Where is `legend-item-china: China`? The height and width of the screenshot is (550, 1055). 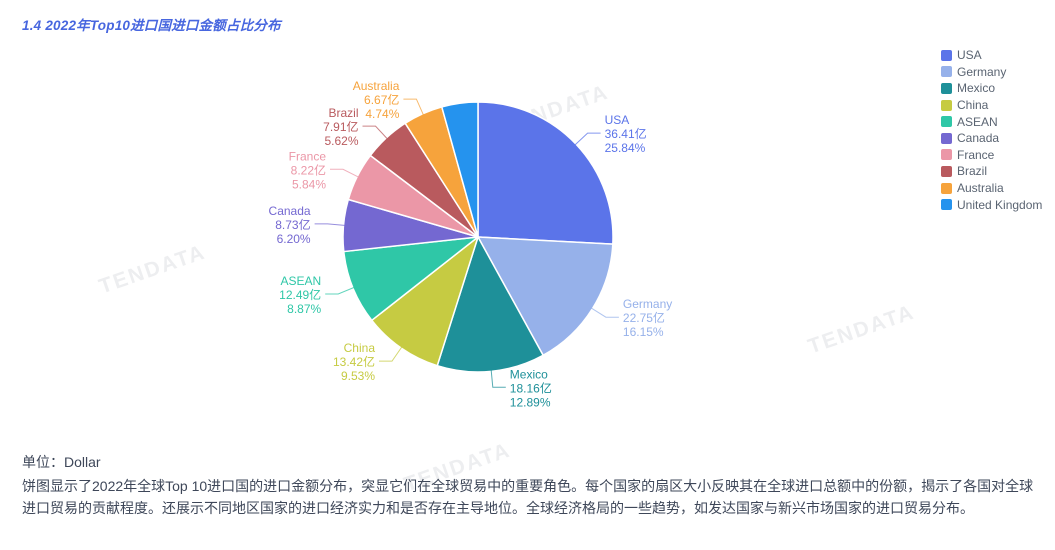
legend-item-china: China is located at coordinates (991, 105).